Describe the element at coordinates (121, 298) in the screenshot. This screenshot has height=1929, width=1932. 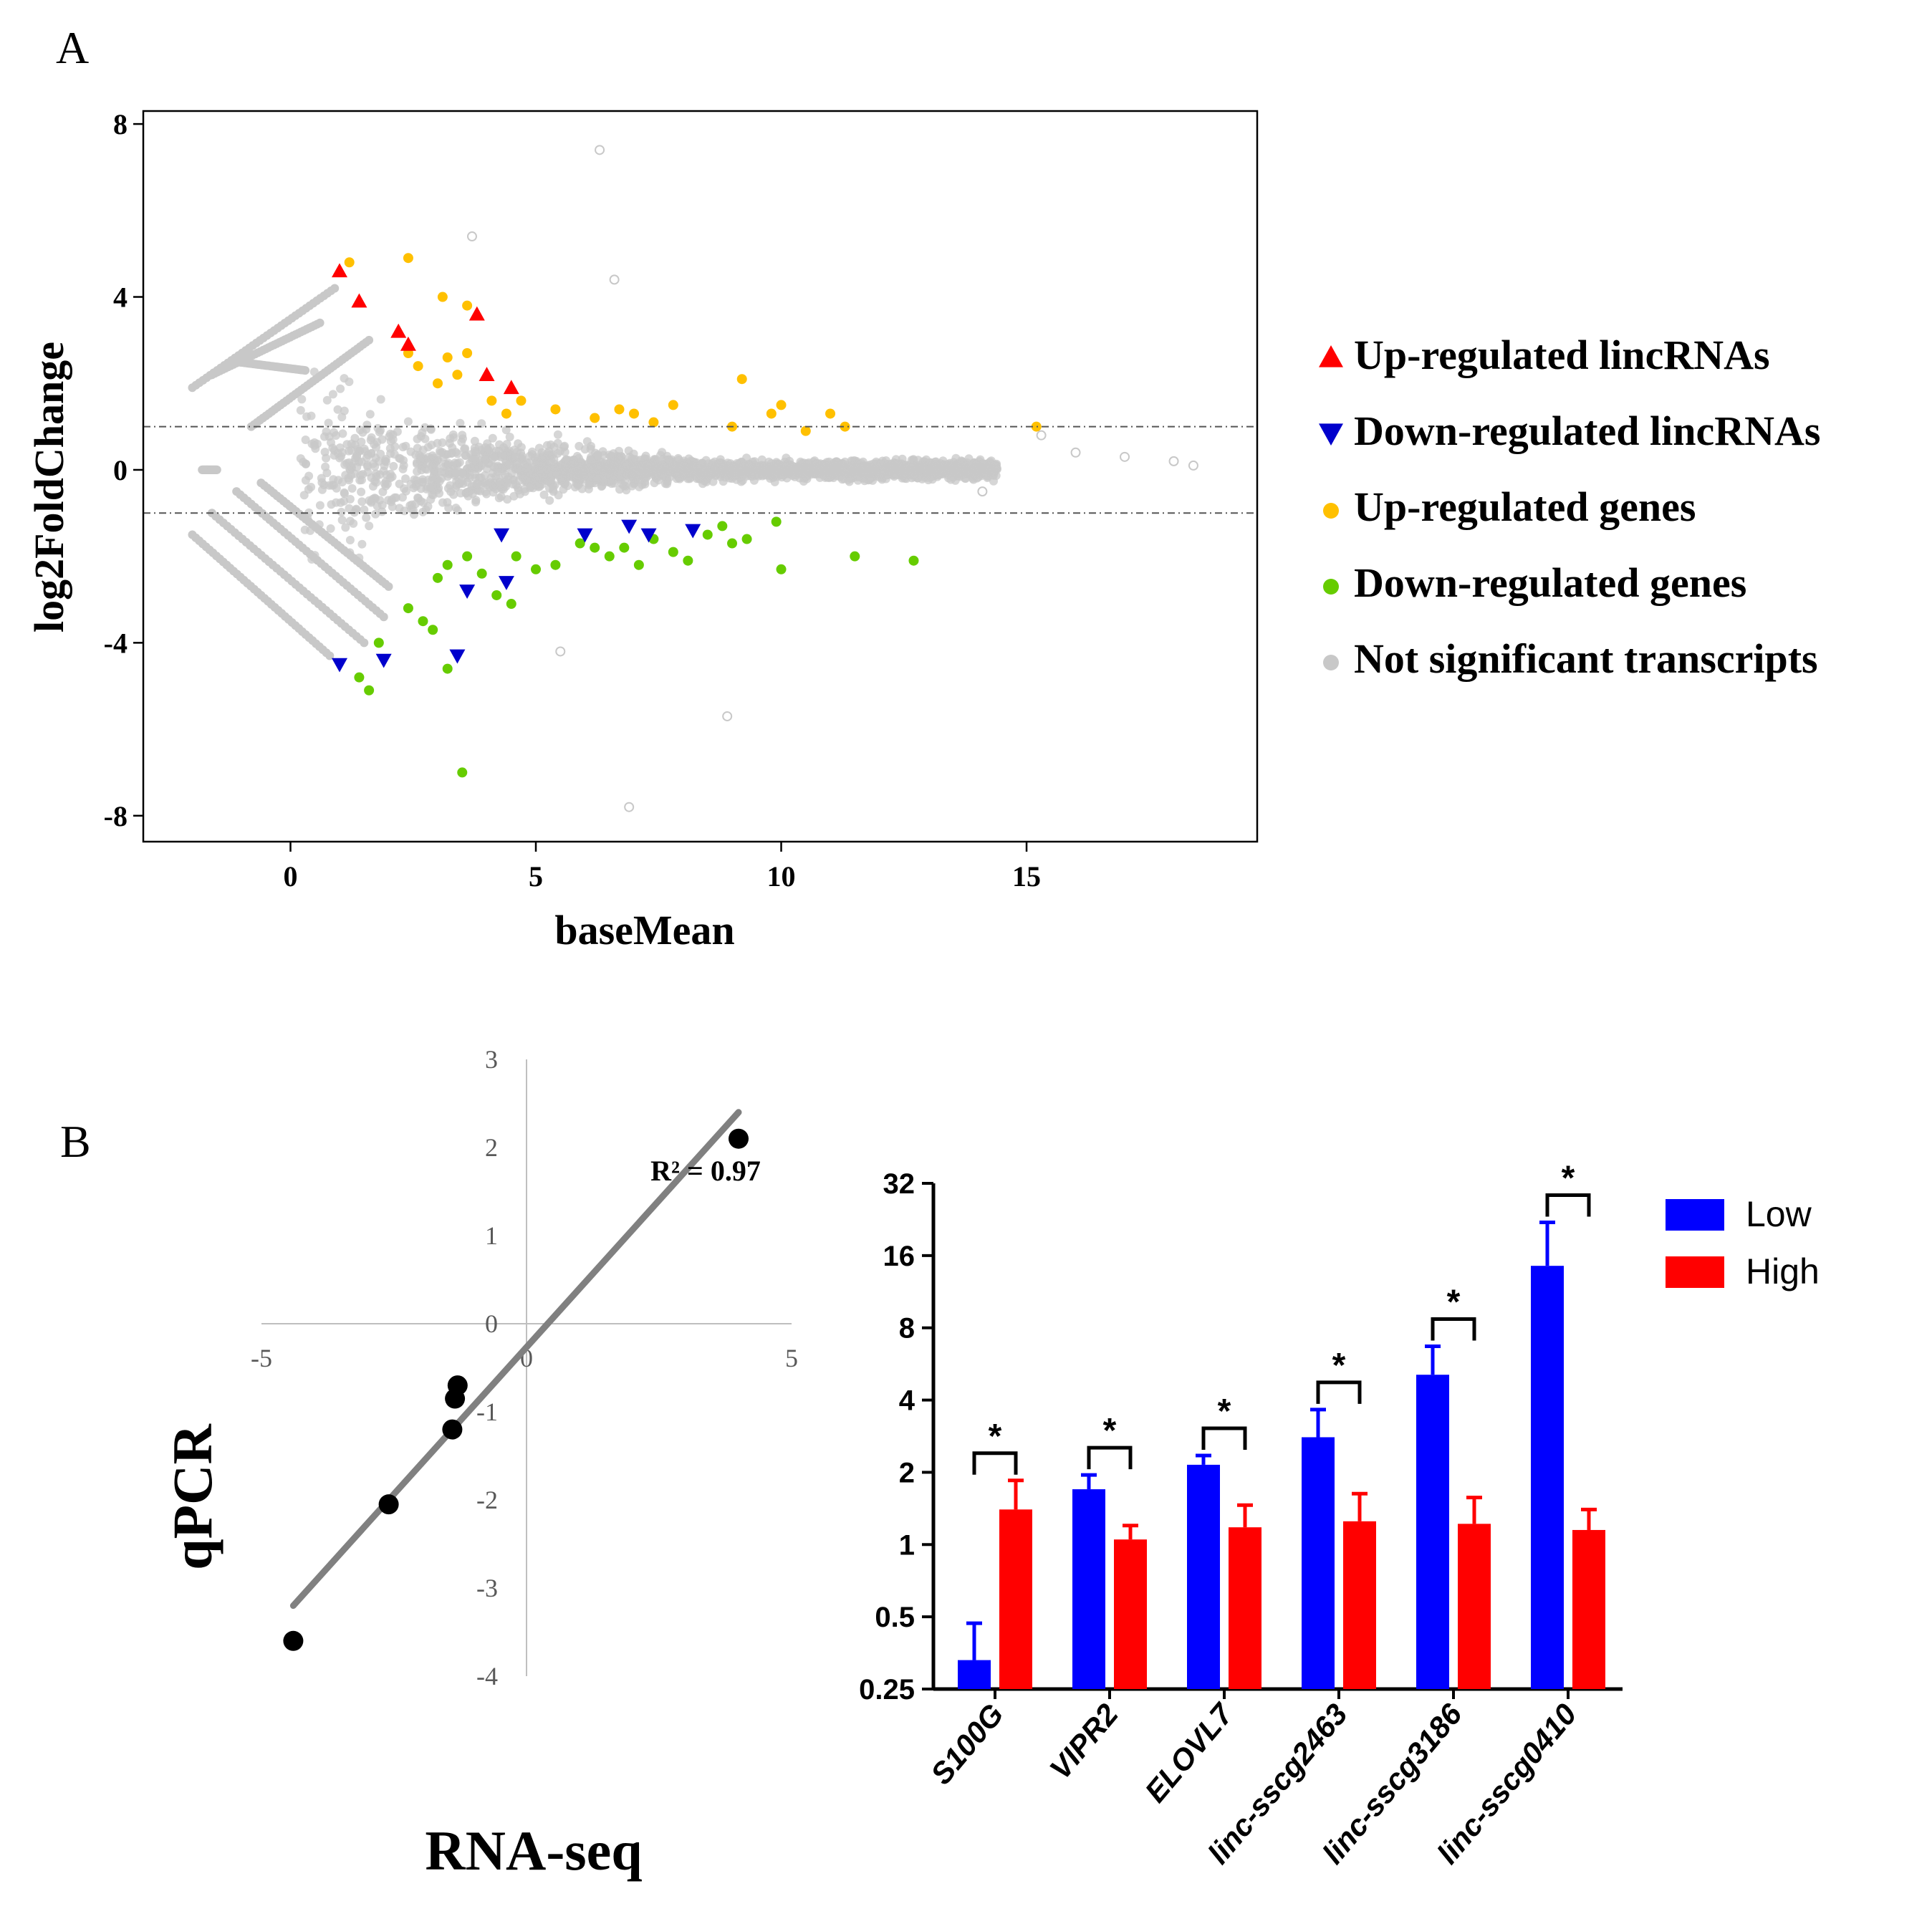
I see `ma-y-tick-label: 4` at that location.